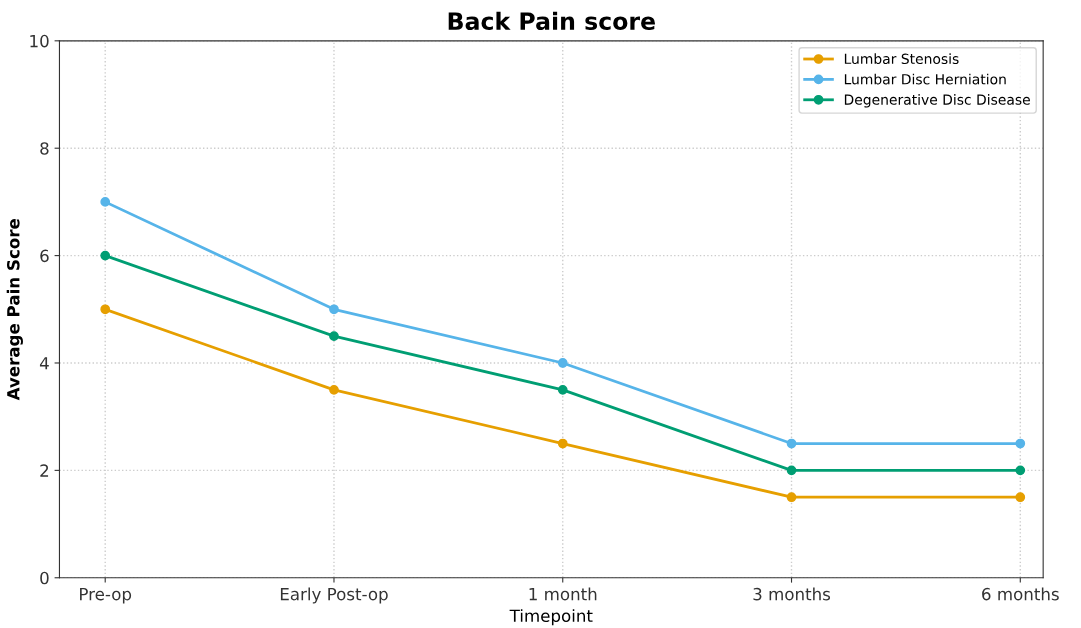 The width and height of the screenshot is (1081, 628). Describe the element at coordinates (14, 309) in the screenshot. I see `y-axis-title: Average Pain Score` at that location.